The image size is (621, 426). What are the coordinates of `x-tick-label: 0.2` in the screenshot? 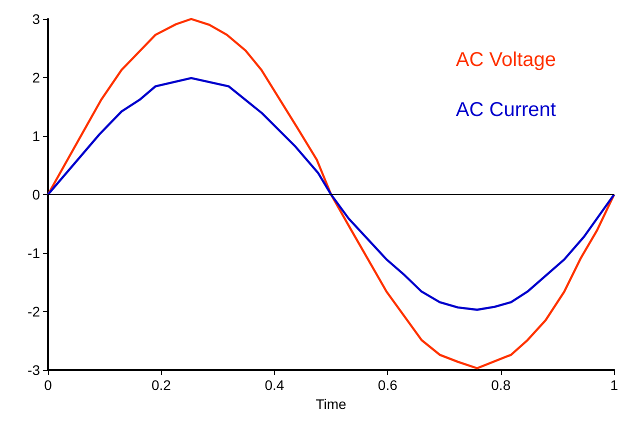 It's located at (161, 385).